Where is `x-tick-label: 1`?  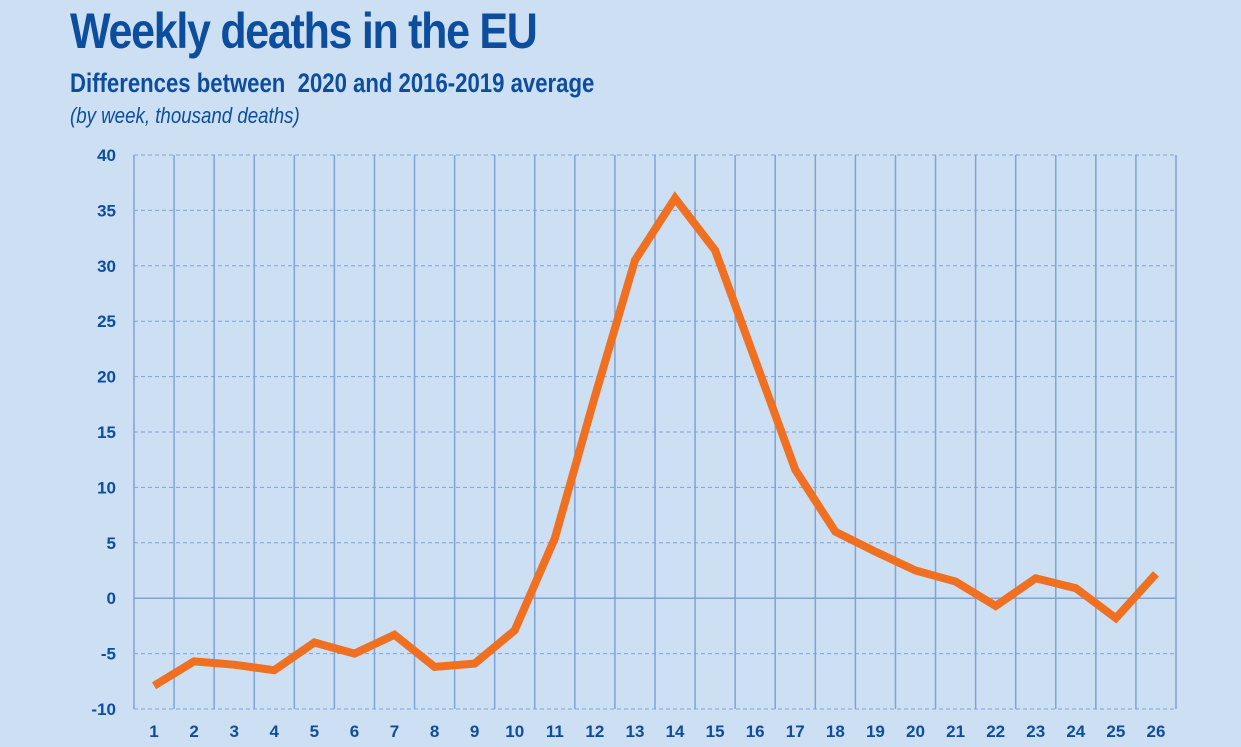
x-tick-label: 1 is located at coordinates (153, 731).